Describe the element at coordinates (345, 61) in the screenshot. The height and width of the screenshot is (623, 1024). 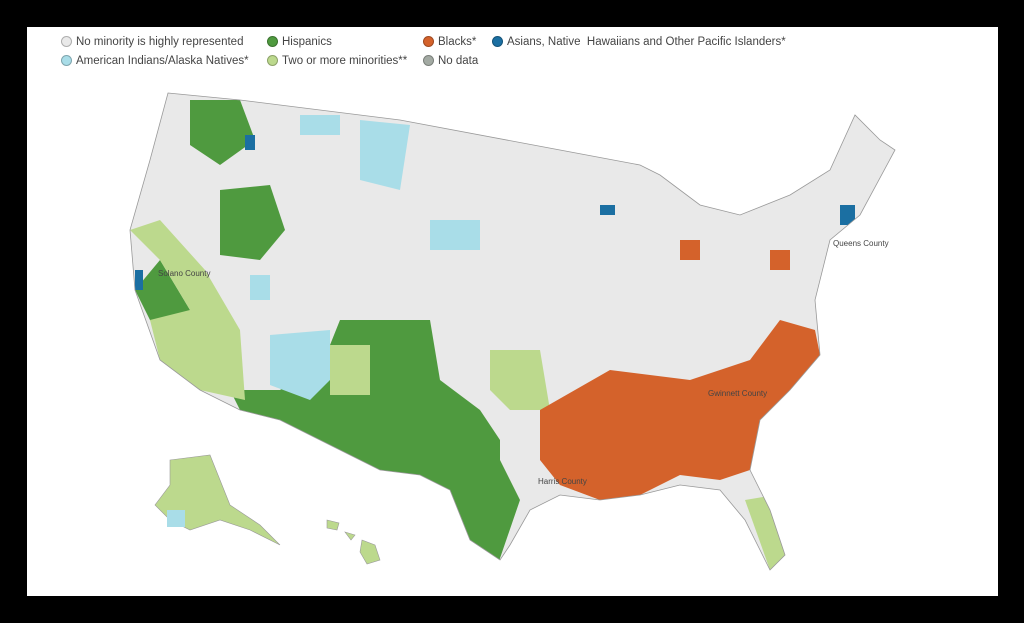
I see `legend-label: Two or more minorities**` at that location.